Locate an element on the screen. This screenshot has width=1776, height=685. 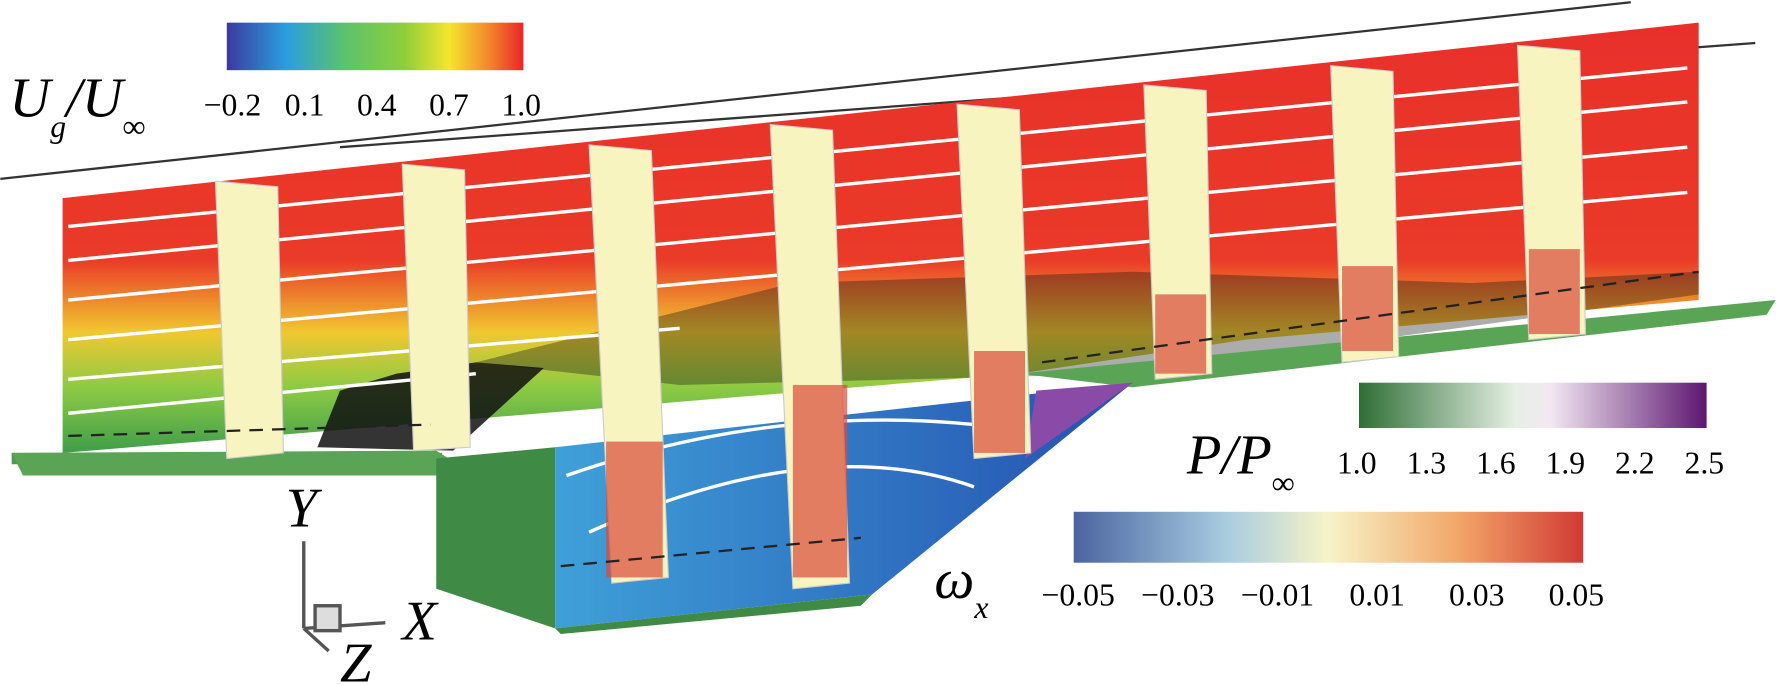
axis-label: Z is located at coordinates (356, 659).